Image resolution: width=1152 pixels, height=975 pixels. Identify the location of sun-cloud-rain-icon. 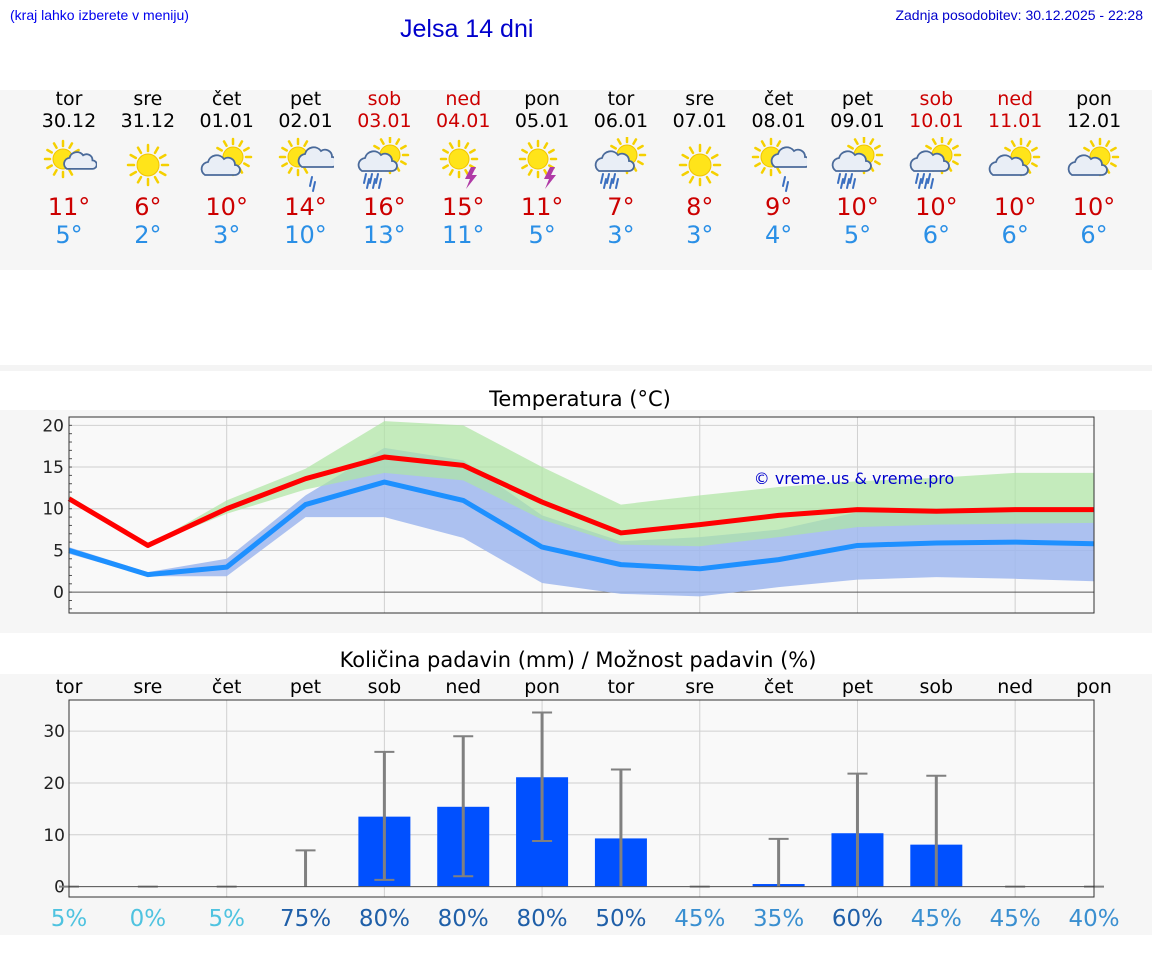
(857, 163).